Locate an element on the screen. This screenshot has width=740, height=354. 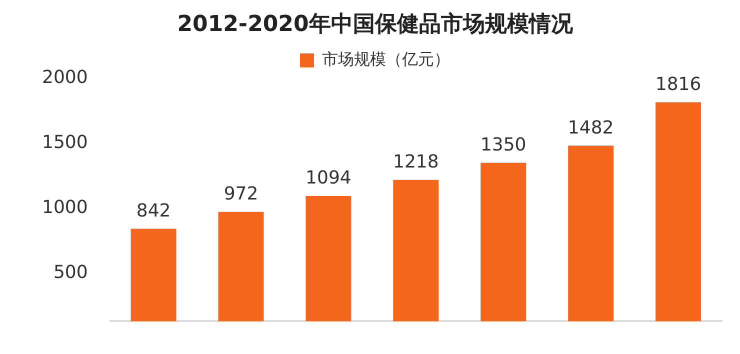
data-label: 972 is located at coordinates (241, 194).